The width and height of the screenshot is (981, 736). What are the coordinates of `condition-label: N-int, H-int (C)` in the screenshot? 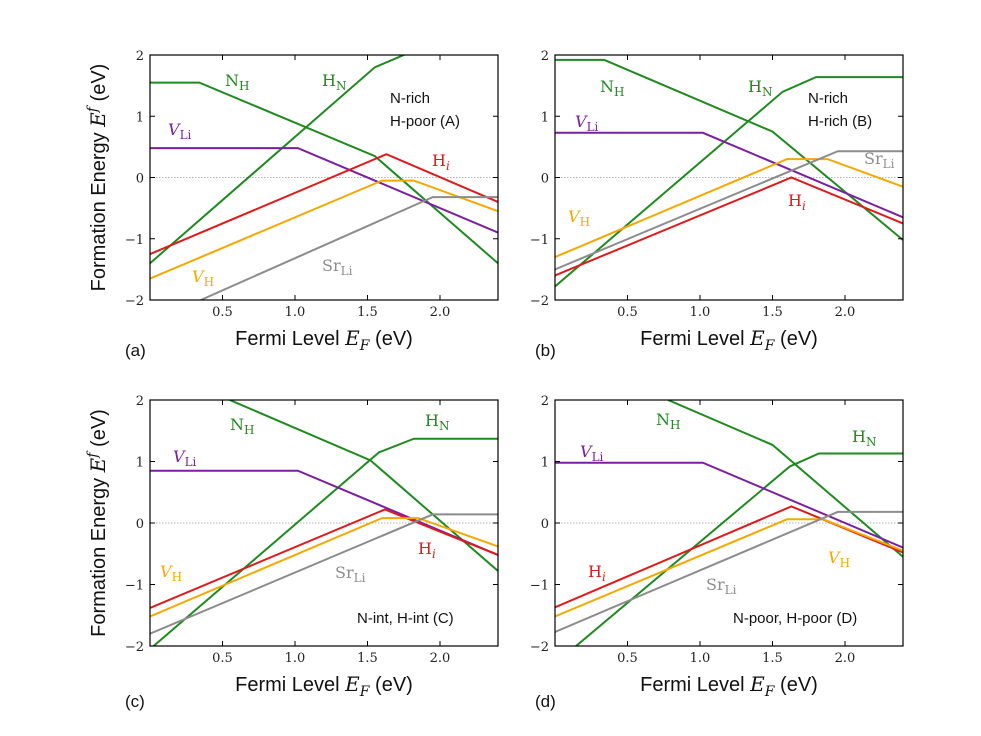 It's located at (405, 618).